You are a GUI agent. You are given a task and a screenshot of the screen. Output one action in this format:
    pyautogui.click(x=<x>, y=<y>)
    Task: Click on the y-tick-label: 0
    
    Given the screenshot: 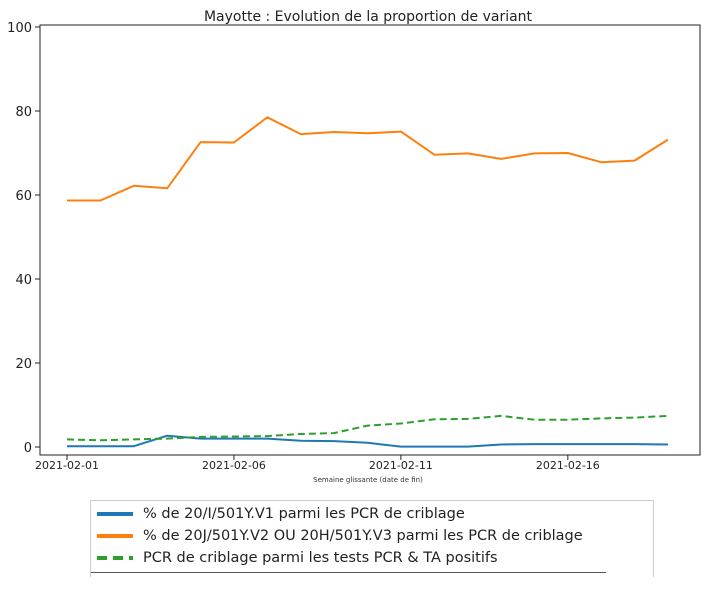 What is the action you would take?
    pyautogui.click(x=28, y=448)
    